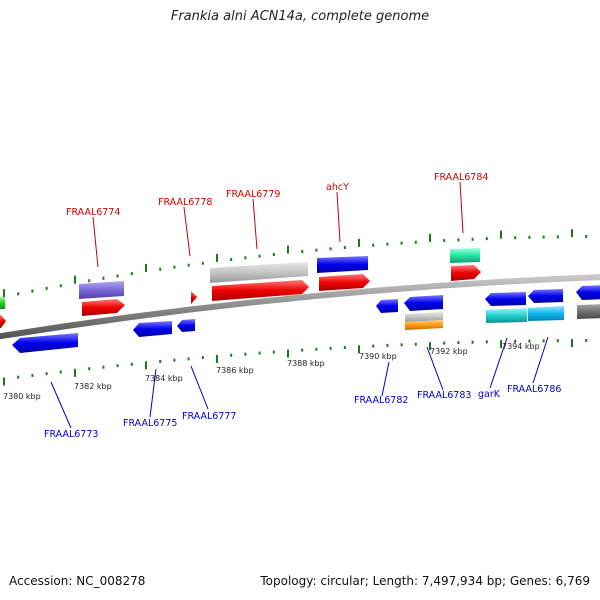 The width and height of the screenshot is (600, 600). What do you see at coordinates (22, 396) in the screenshot?
I see `tick-label: 7380 kbp` at bounding box center [22, 396].